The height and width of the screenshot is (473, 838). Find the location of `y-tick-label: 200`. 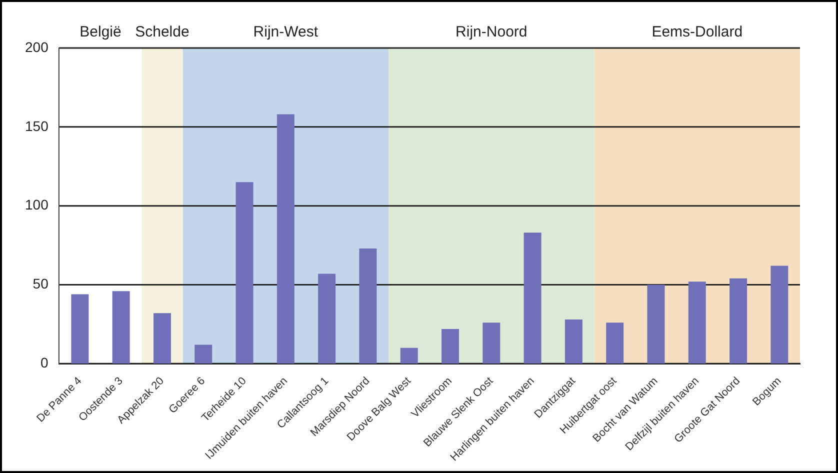

y-tick-label: 200 is located at coordinates (37, 46).